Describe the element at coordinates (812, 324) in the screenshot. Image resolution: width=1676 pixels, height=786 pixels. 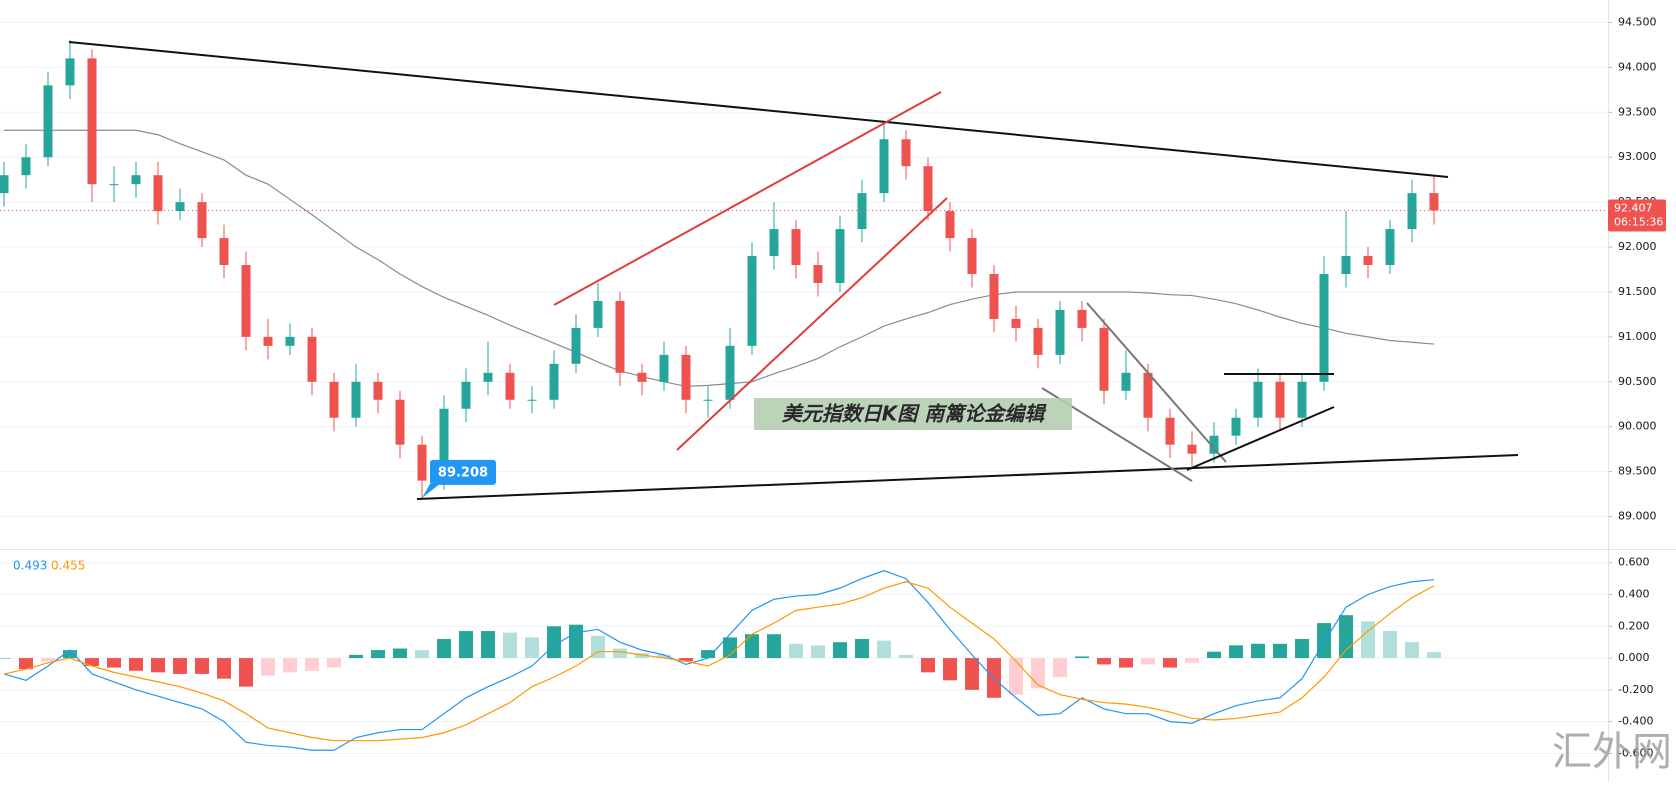
I see `channel-line` at that location.